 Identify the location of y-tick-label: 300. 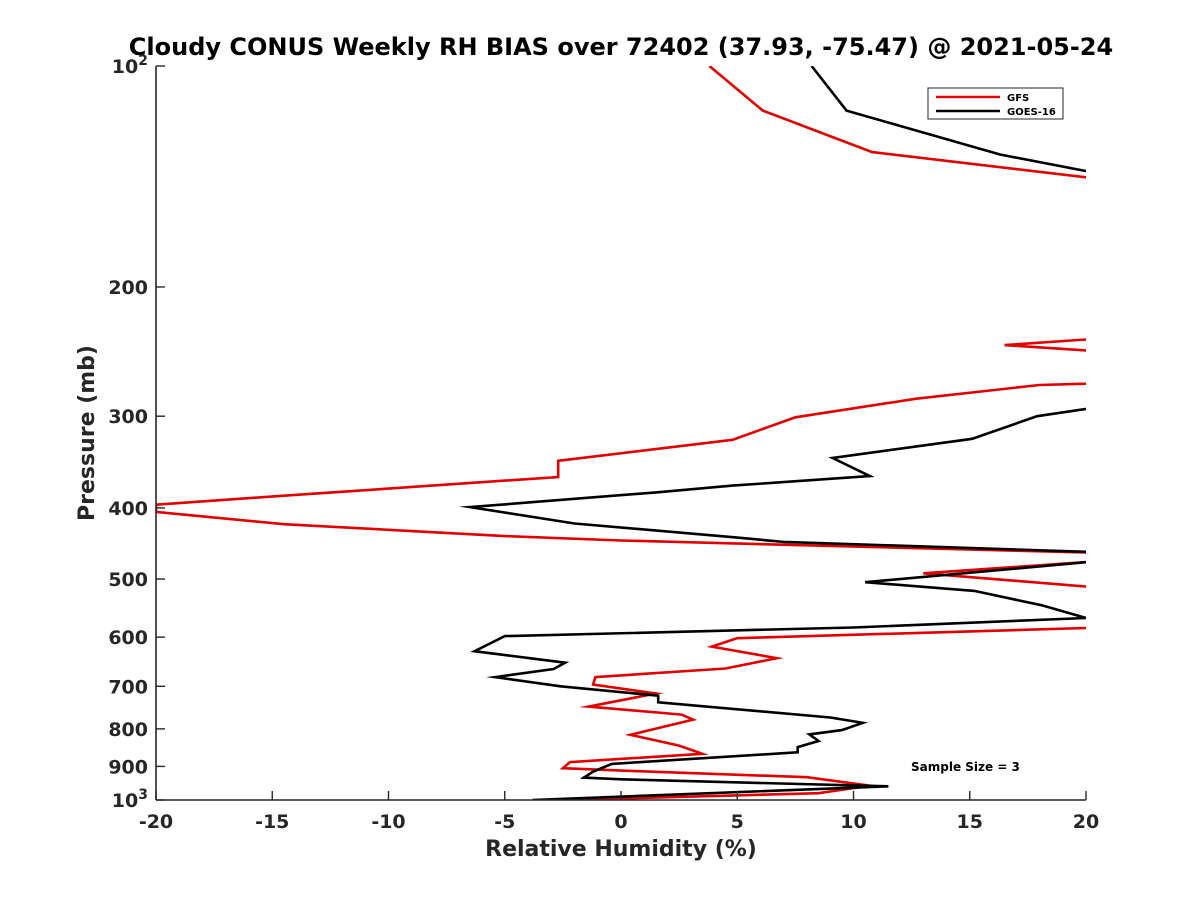
(128, 417).